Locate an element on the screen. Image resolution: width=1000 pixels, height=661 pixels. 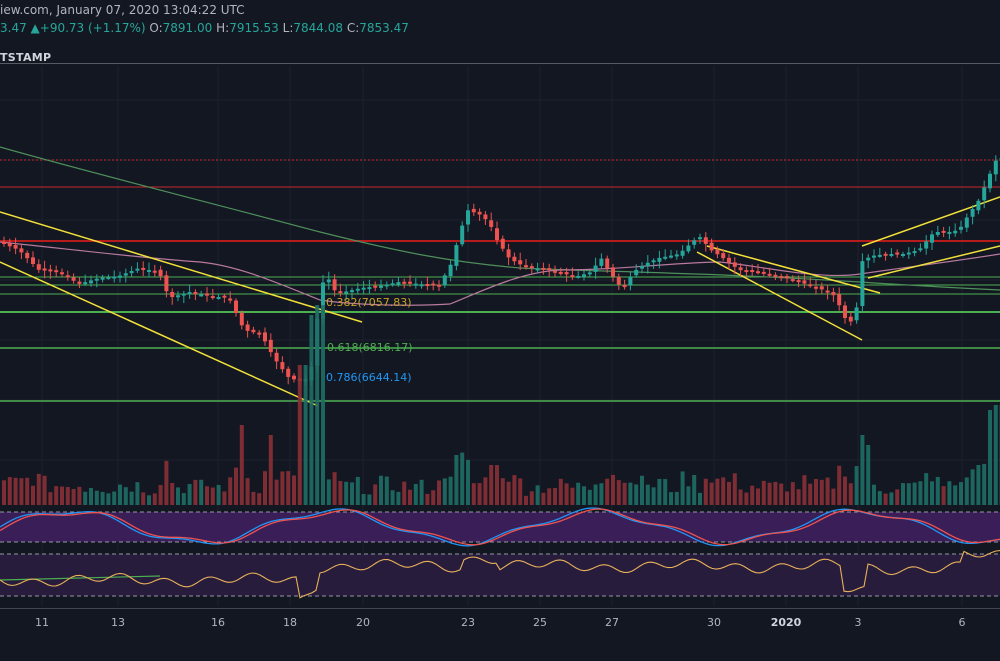
x-tick-label: 13 is located at coordinates (118, 622).